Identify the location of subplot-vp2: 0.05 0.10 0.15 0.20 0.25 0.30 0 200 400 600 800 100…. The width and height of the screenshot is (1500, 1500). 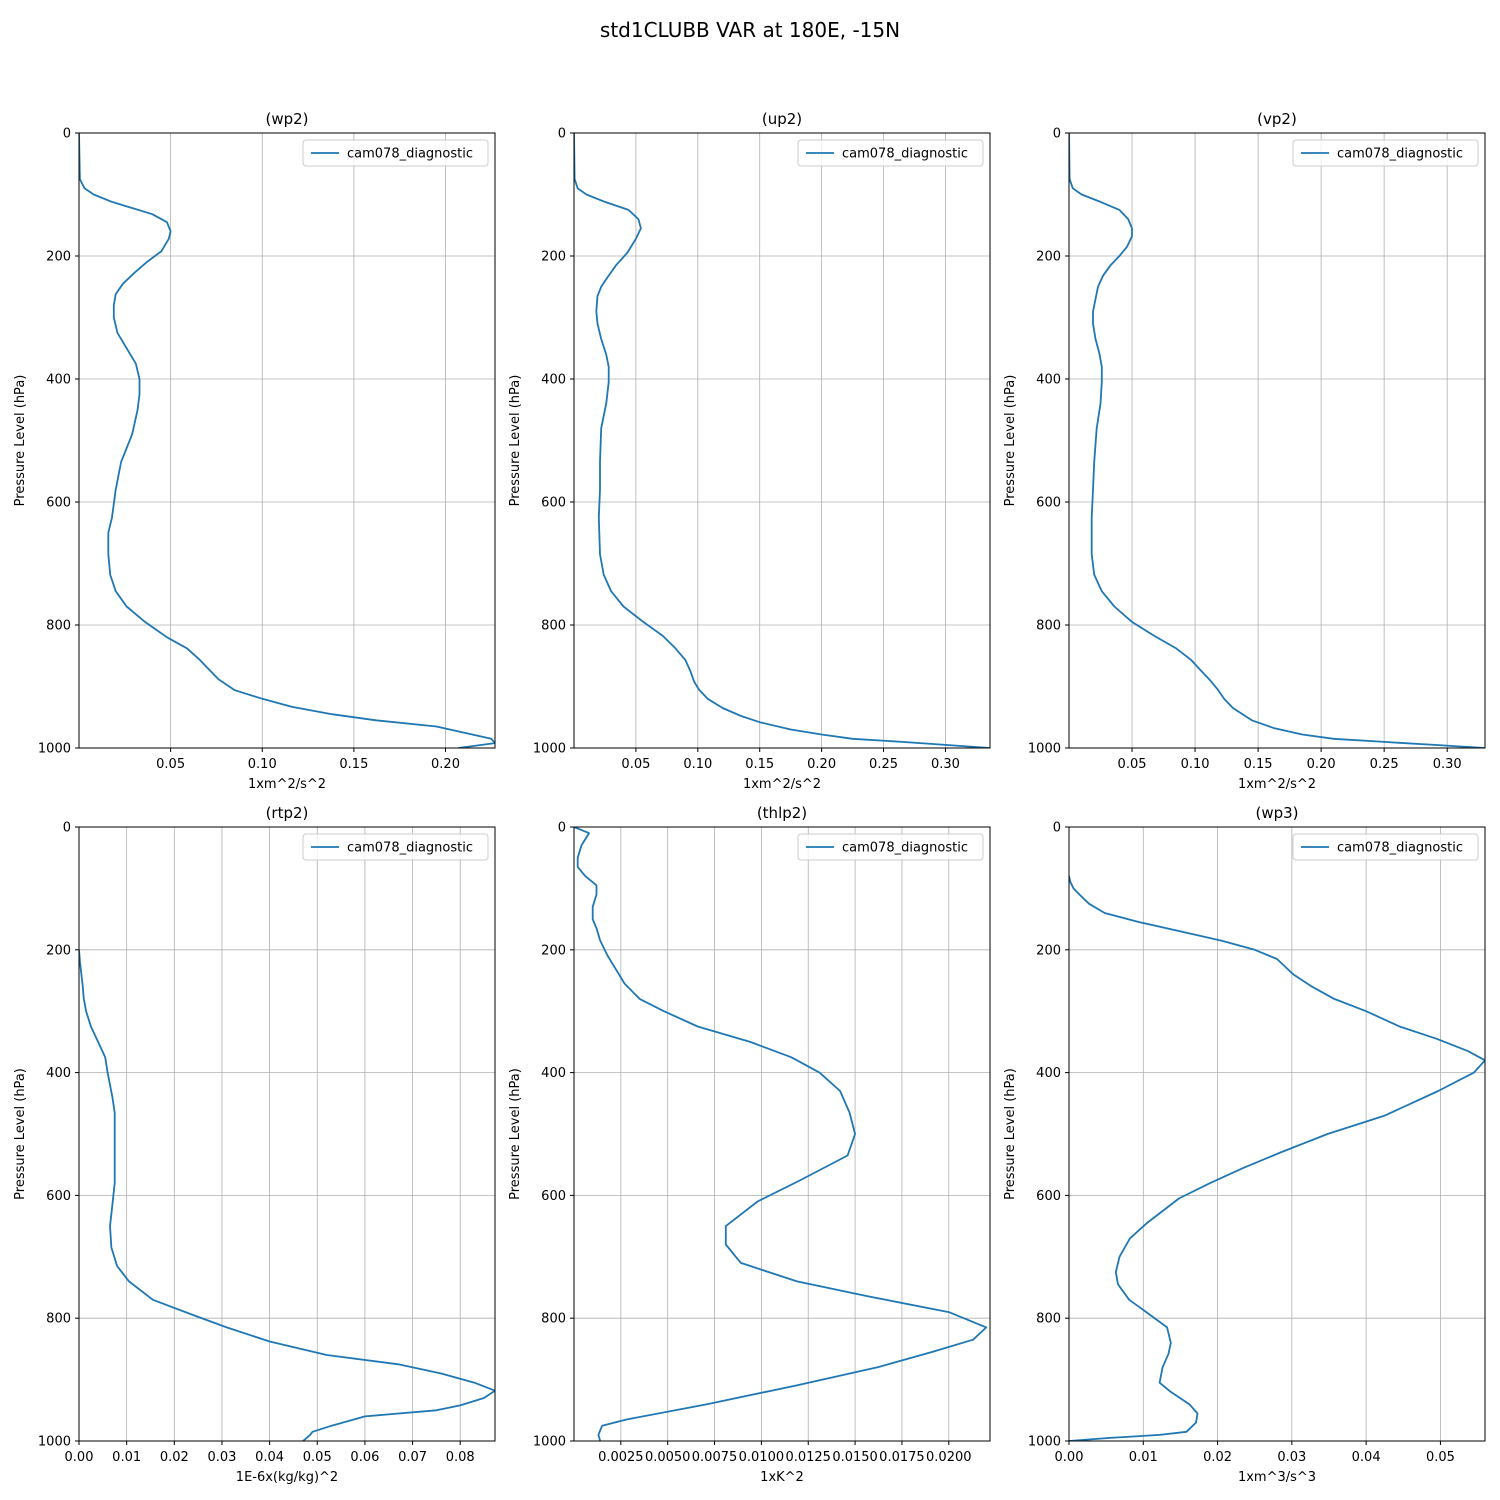
(1244, 451).